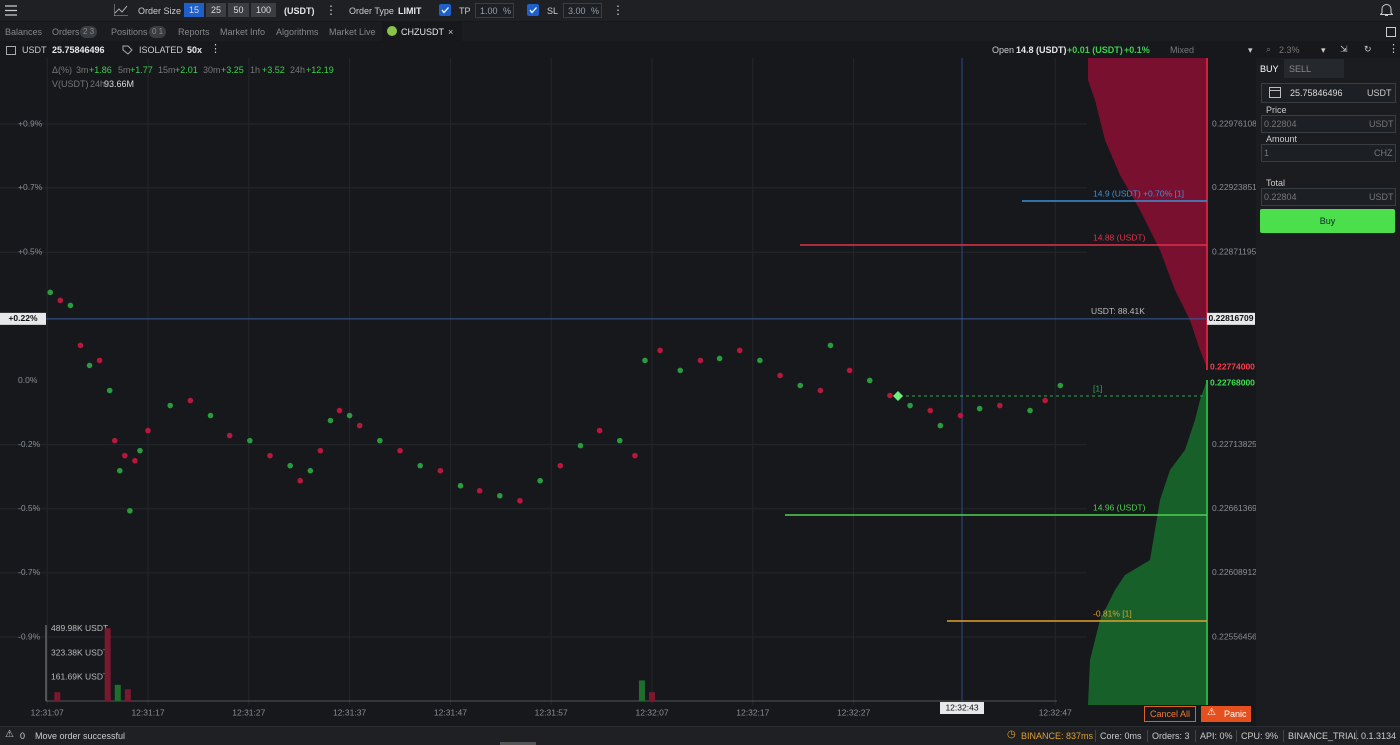 The width and height of the screenshot is (1400, 745). Describe the element at coordinates (465, 11) in the screenshot. I see `tp-label: TP` at that location.